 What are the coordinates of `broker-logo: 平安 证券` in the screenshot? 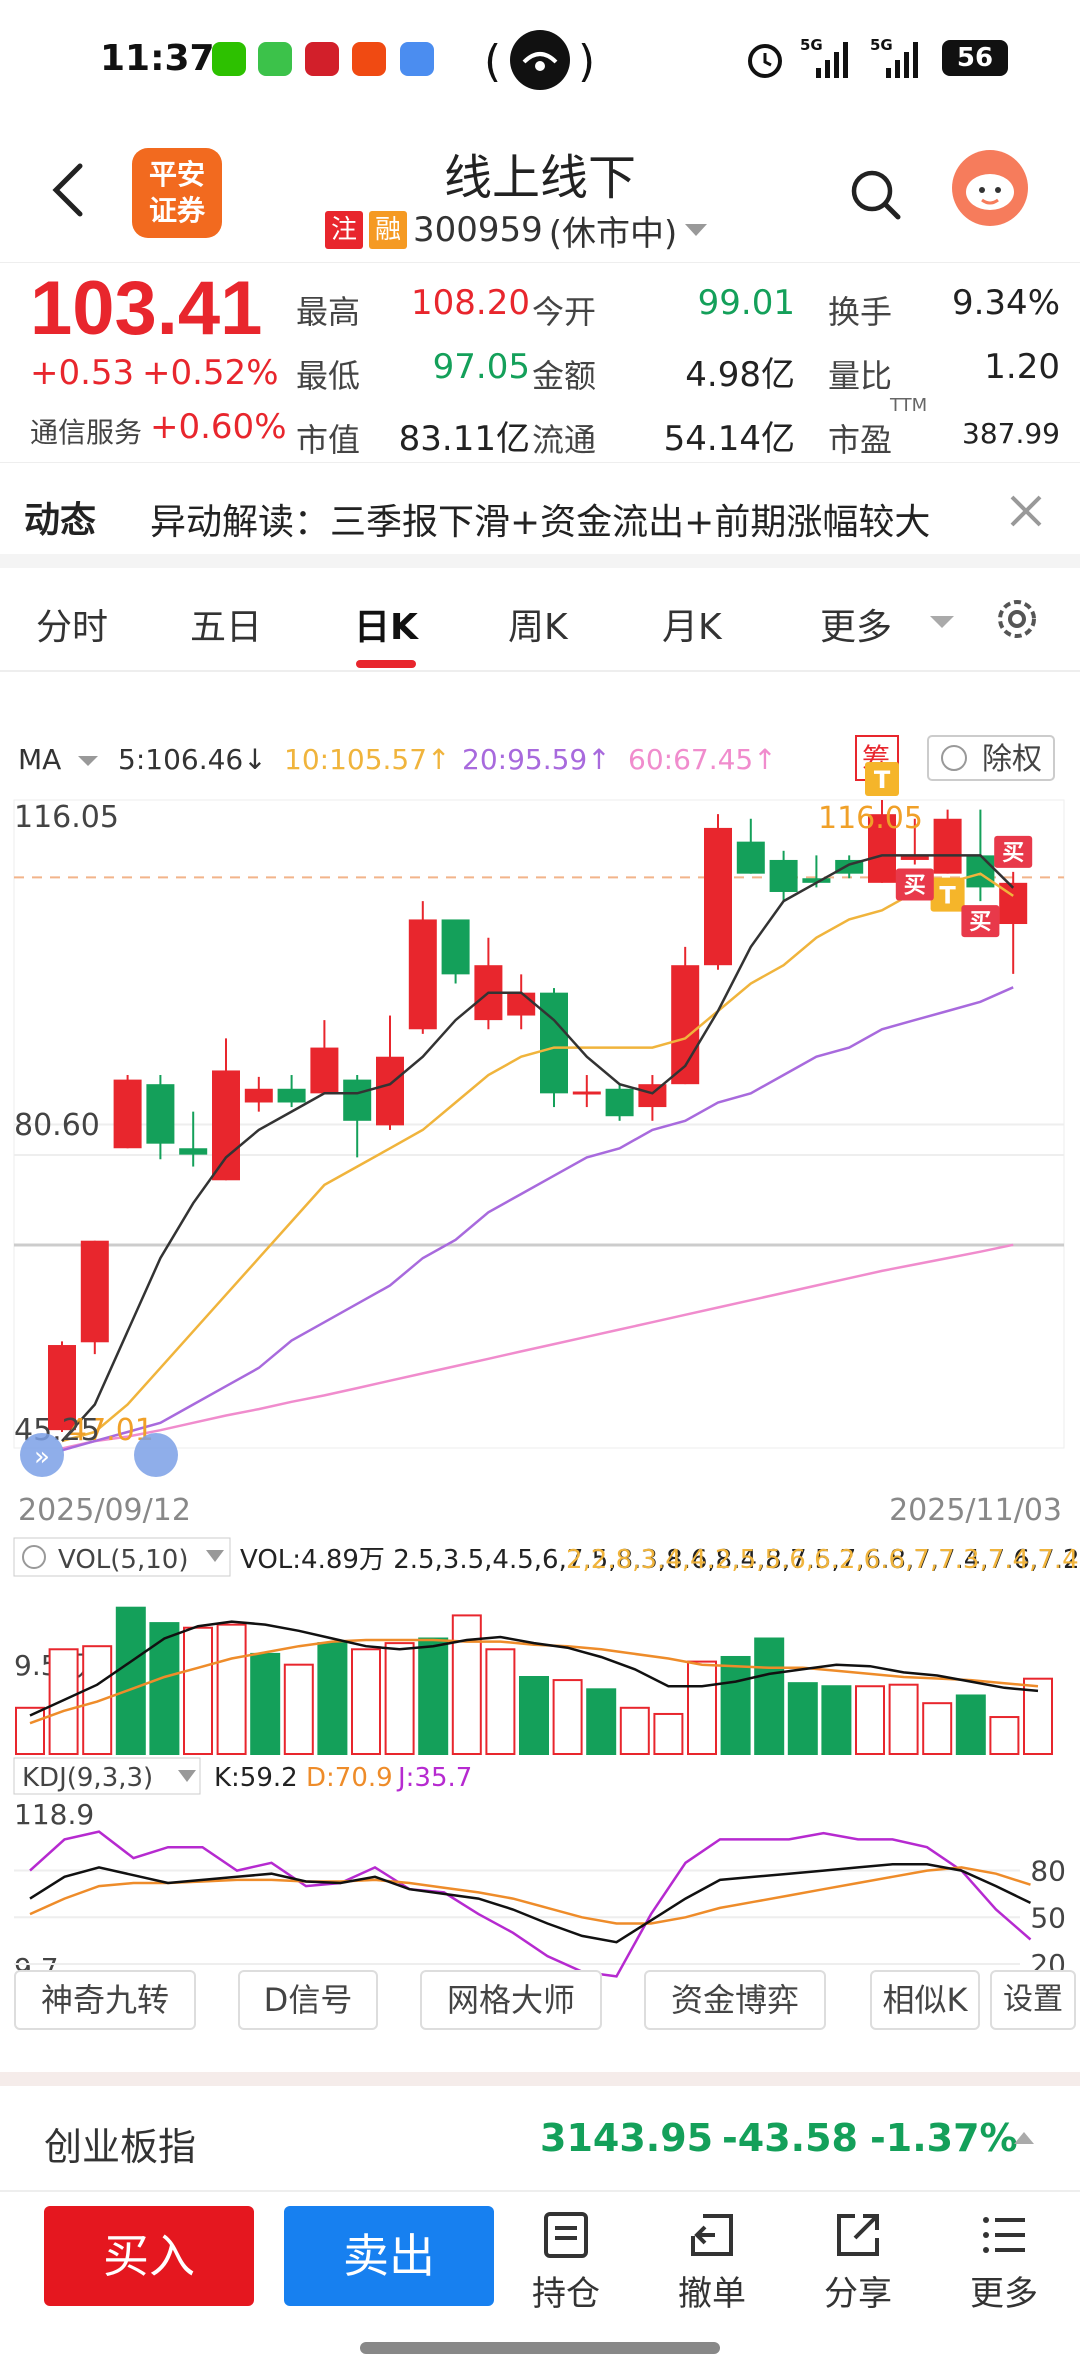 It's located at (177, 193).